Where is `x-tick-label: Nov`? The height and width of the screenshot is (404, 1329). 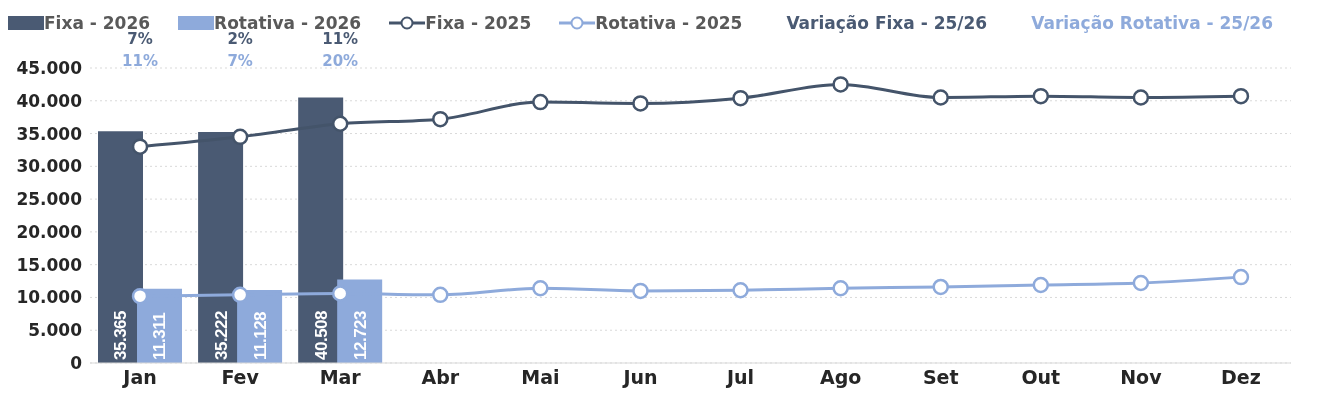 x-tick-label: Nov is located at coordinates (1141, 377).